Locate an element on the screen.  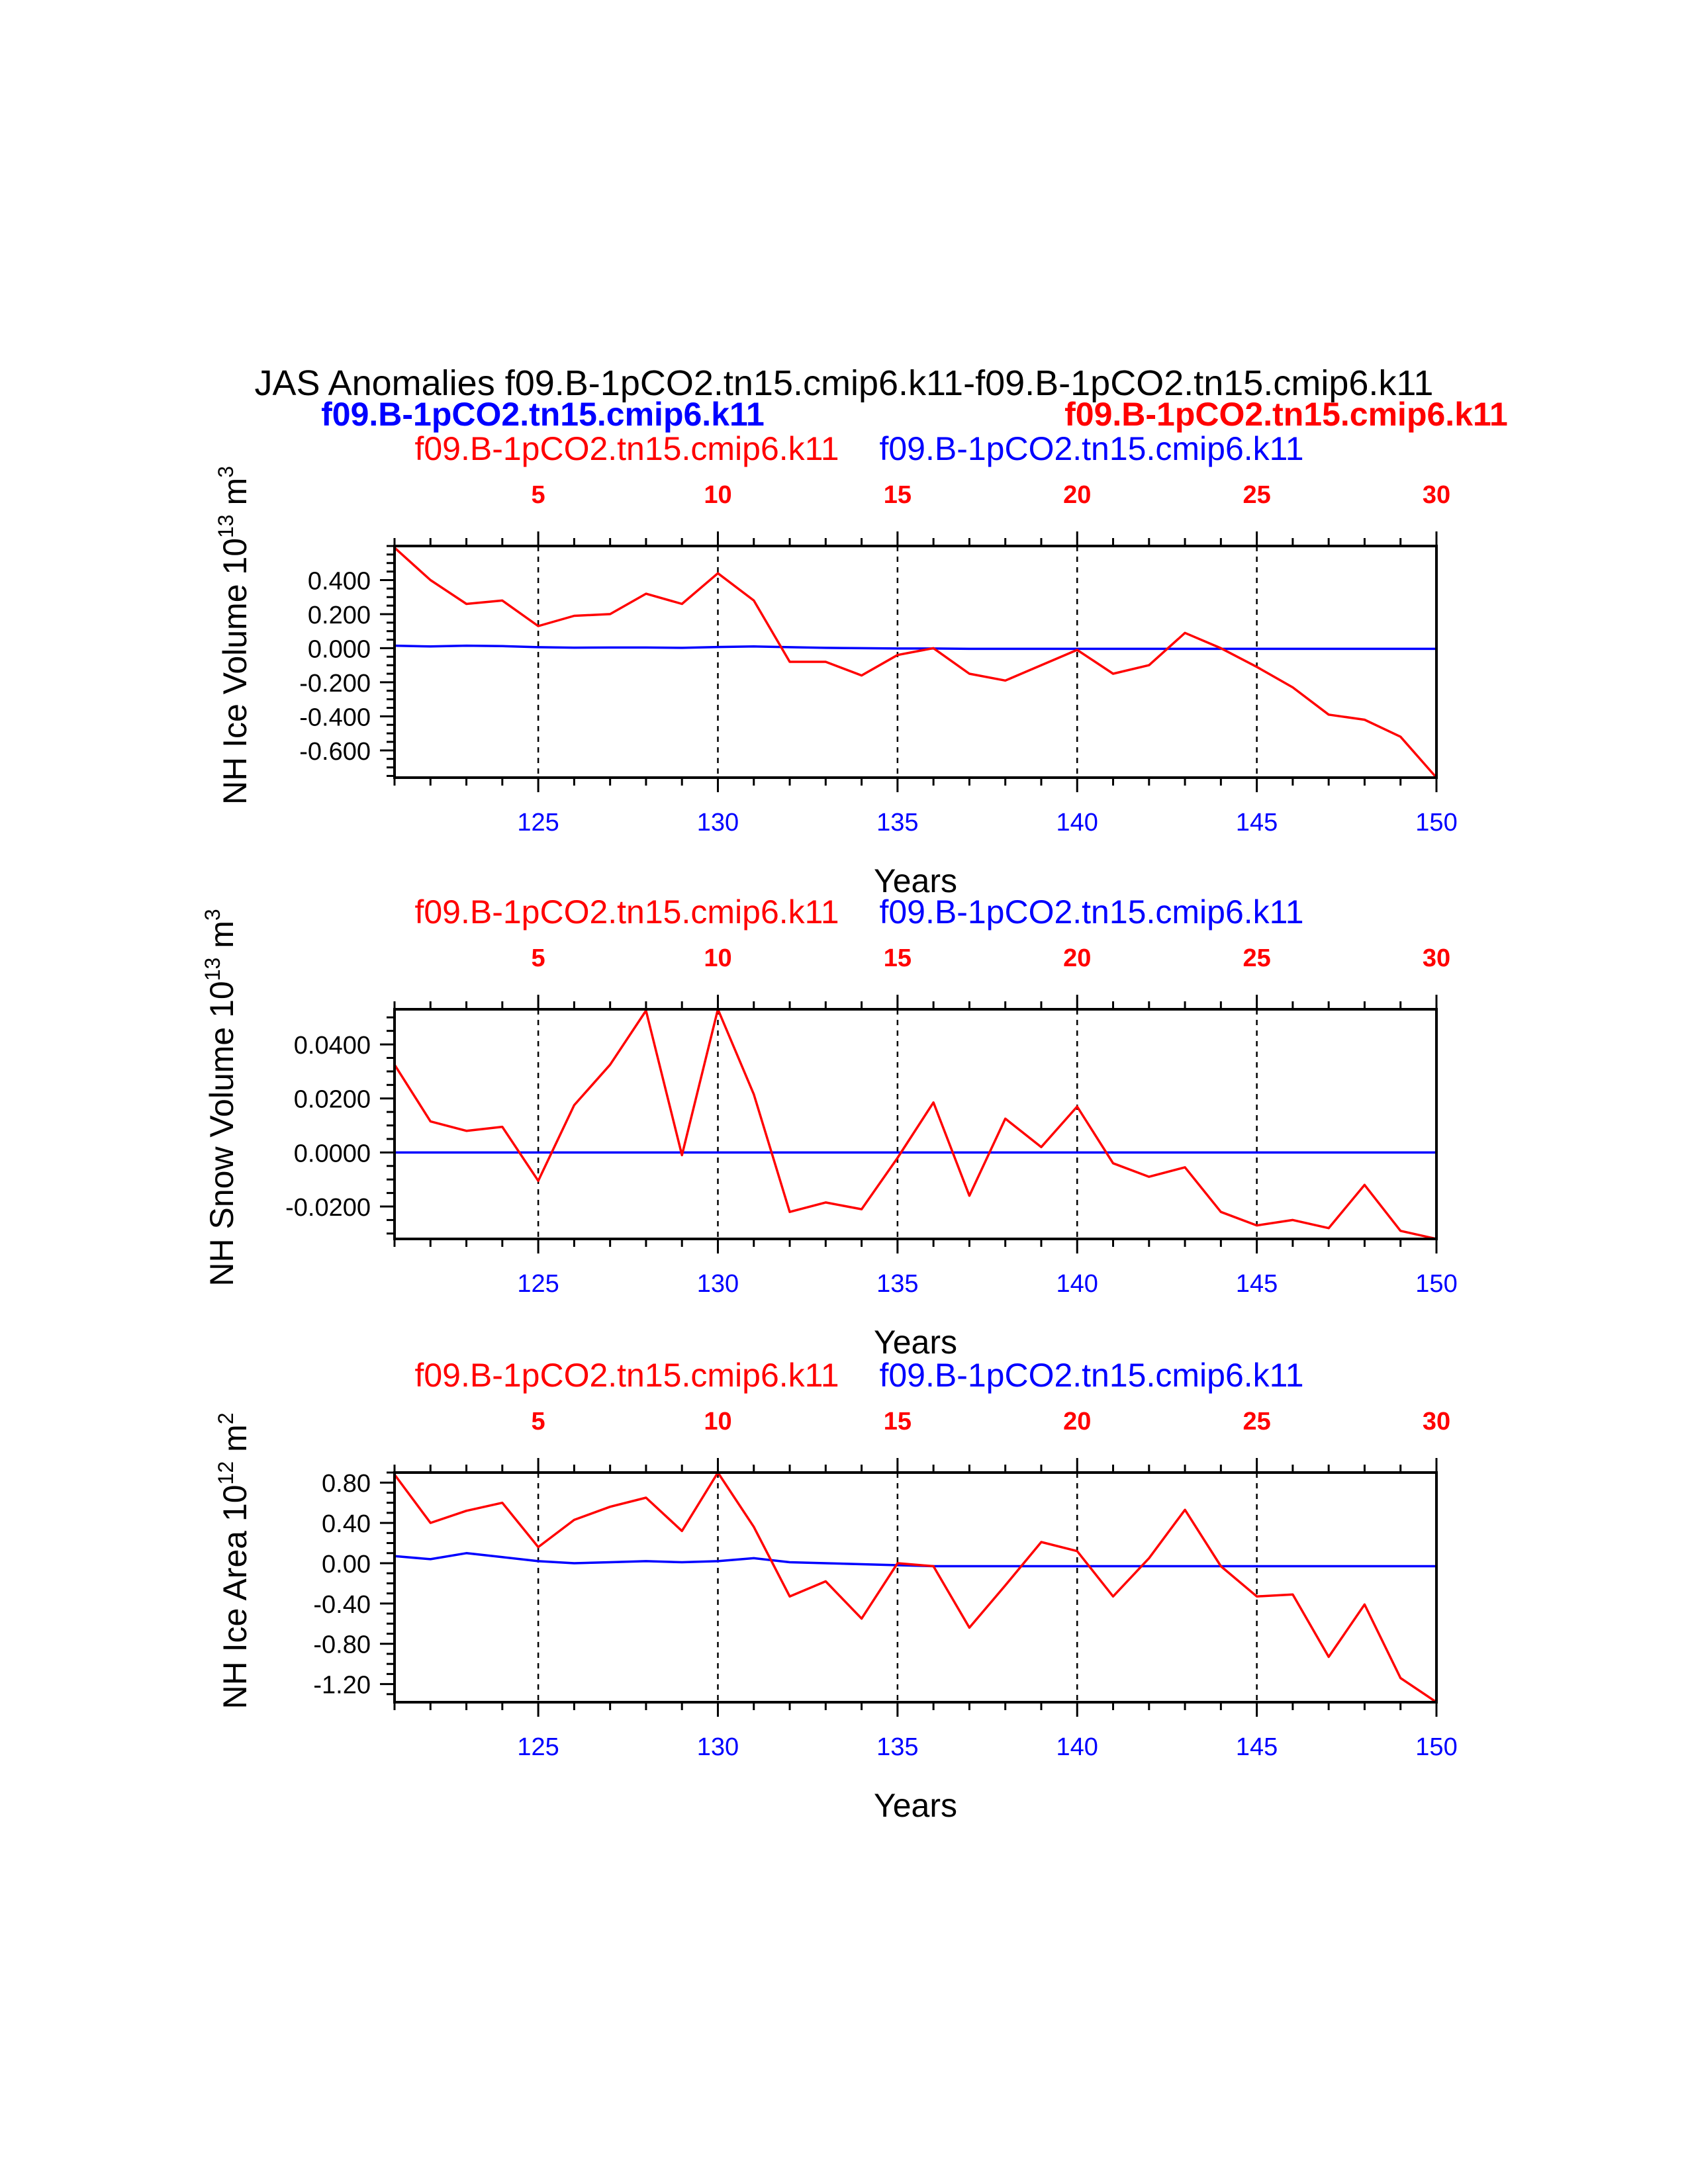
y-tick-label: 0.80 is located at coordinates (346, 1484).